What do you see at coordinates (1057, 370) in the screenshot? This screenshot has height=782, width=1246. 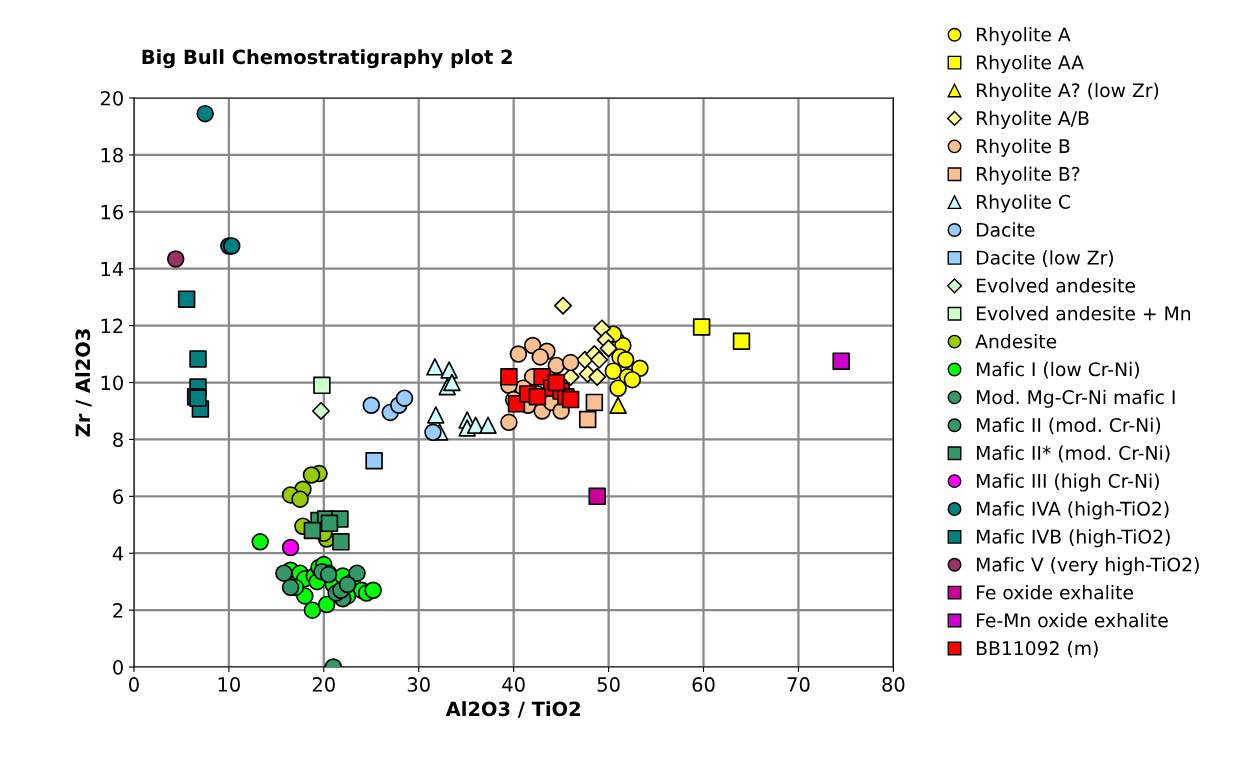 I see `legend-label: Mafic I (low Cr-Ni)` at bounding box center [1057, 370].